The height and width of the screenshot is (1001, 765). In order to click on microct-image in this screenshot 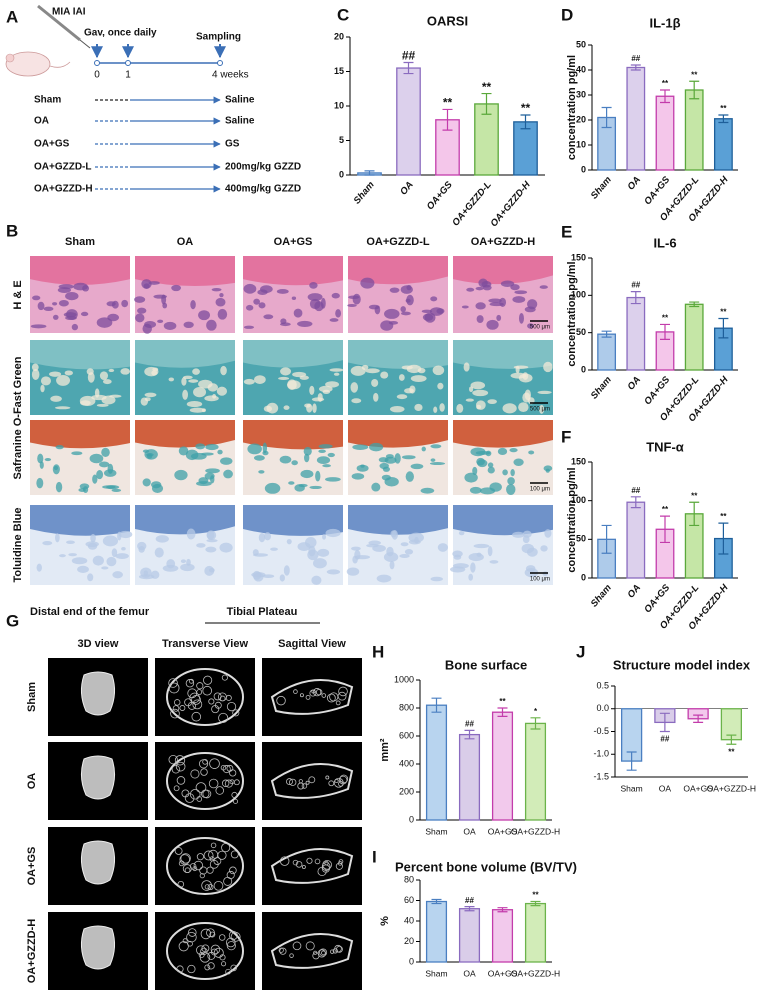, I will do `click(312, 781)`.